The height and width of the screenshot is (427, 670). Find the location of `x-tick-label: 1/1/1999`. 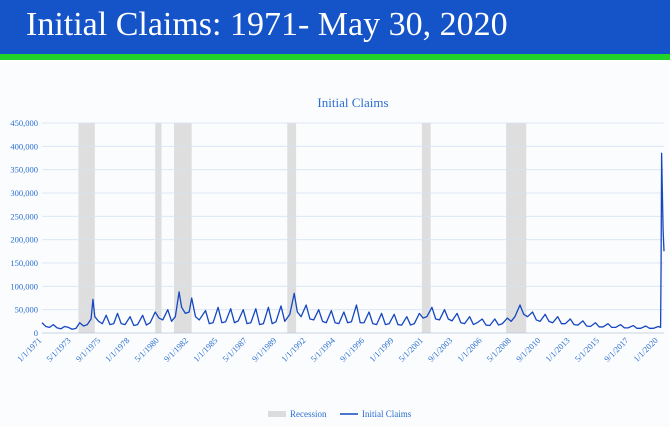

x-tick-label: 1/1/1999 is located at coordinates (381, 349).